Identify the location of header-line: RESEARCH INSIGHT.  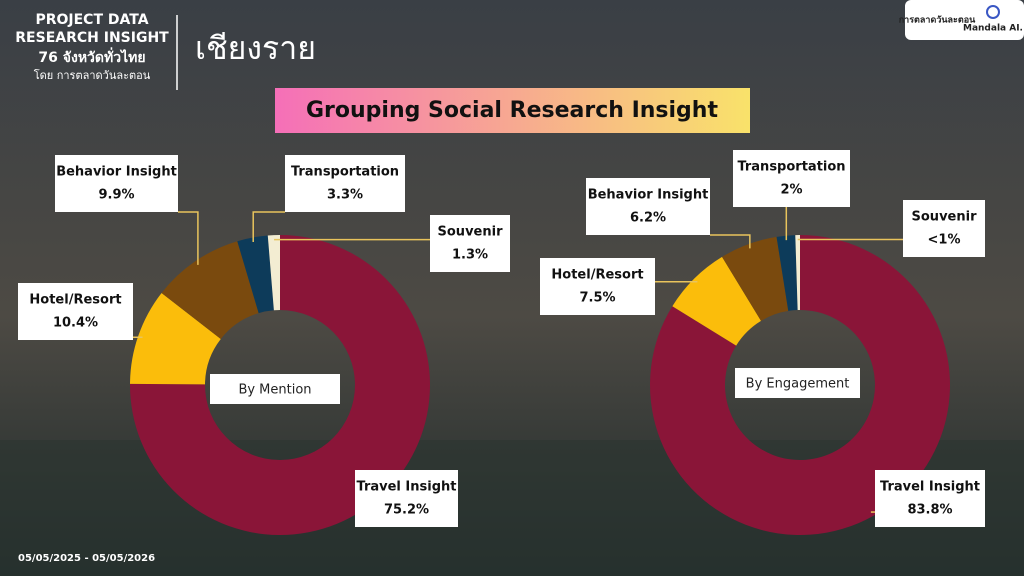
(92, 38).